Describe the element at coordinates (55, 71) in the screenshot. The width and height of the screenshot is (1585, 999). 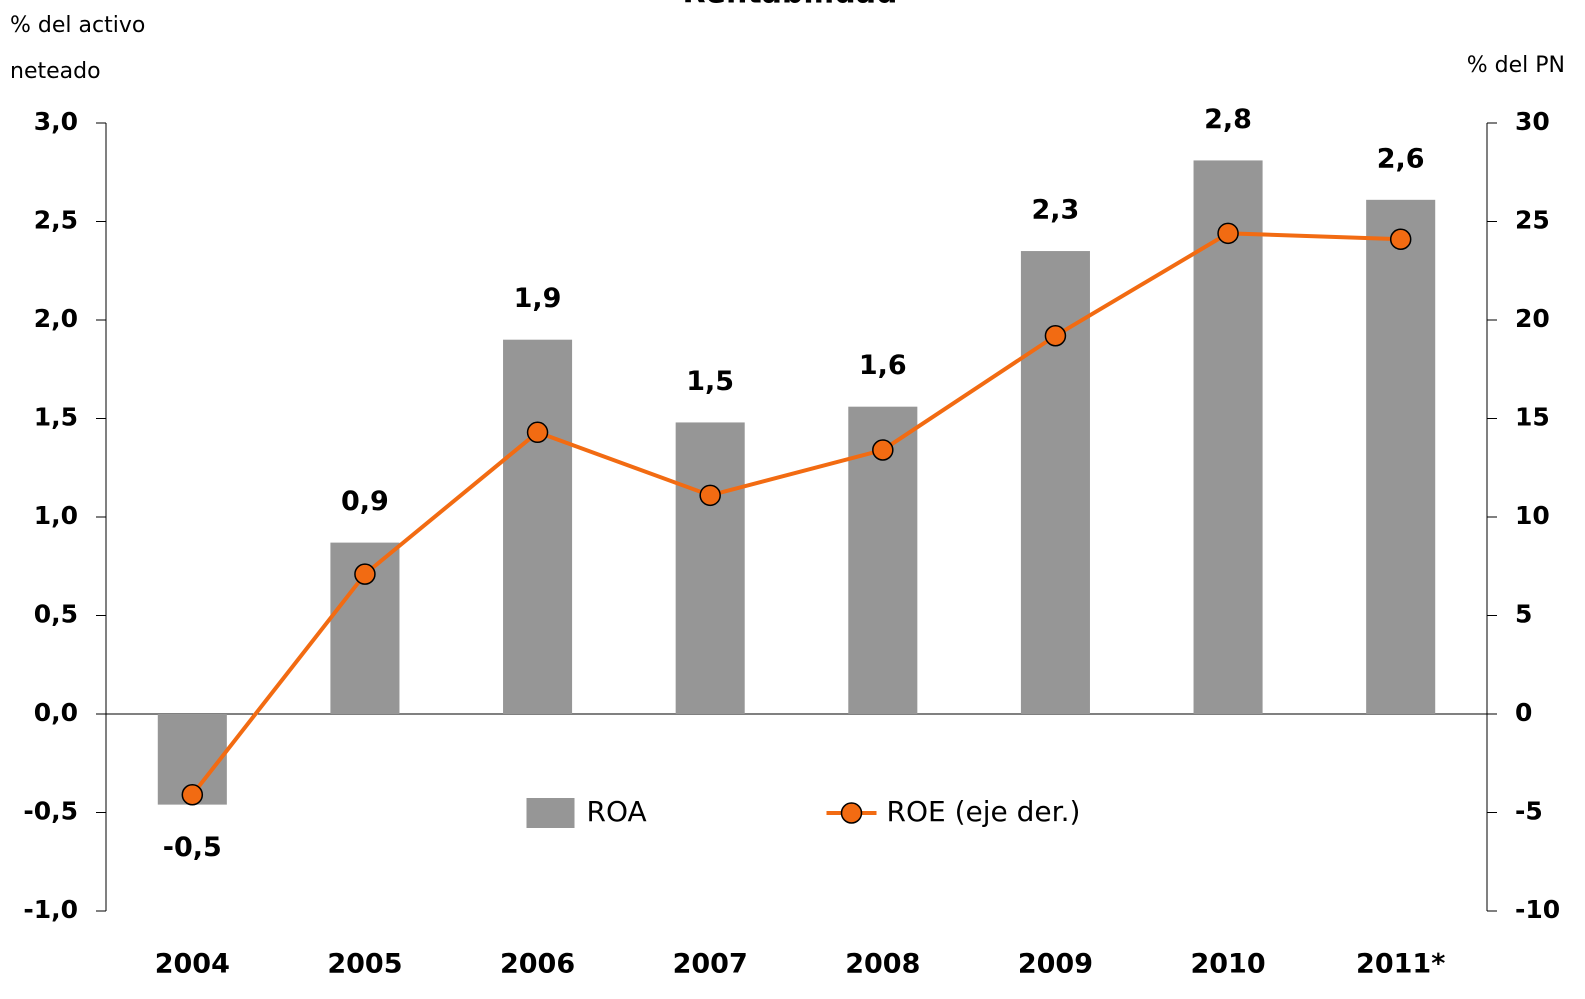
I see `y-axis-label: neteado` at that location.